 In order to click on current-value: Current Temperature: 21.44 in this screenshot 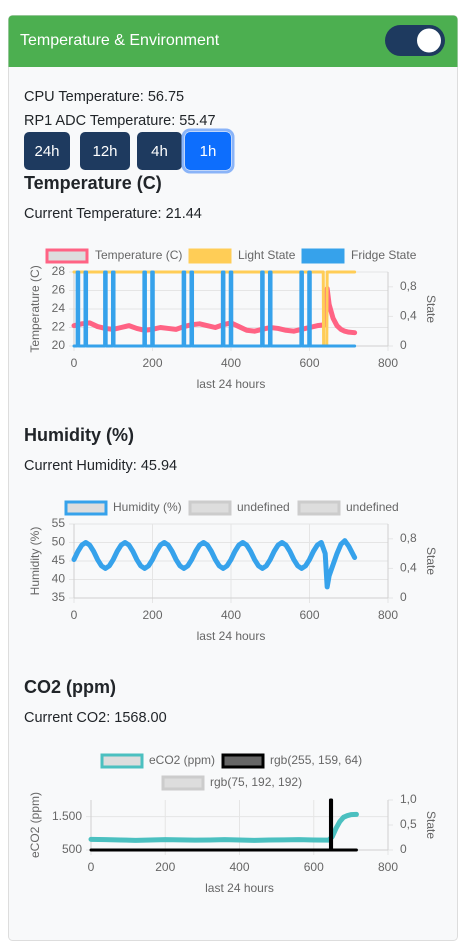, I will do `click(113, 214)`.